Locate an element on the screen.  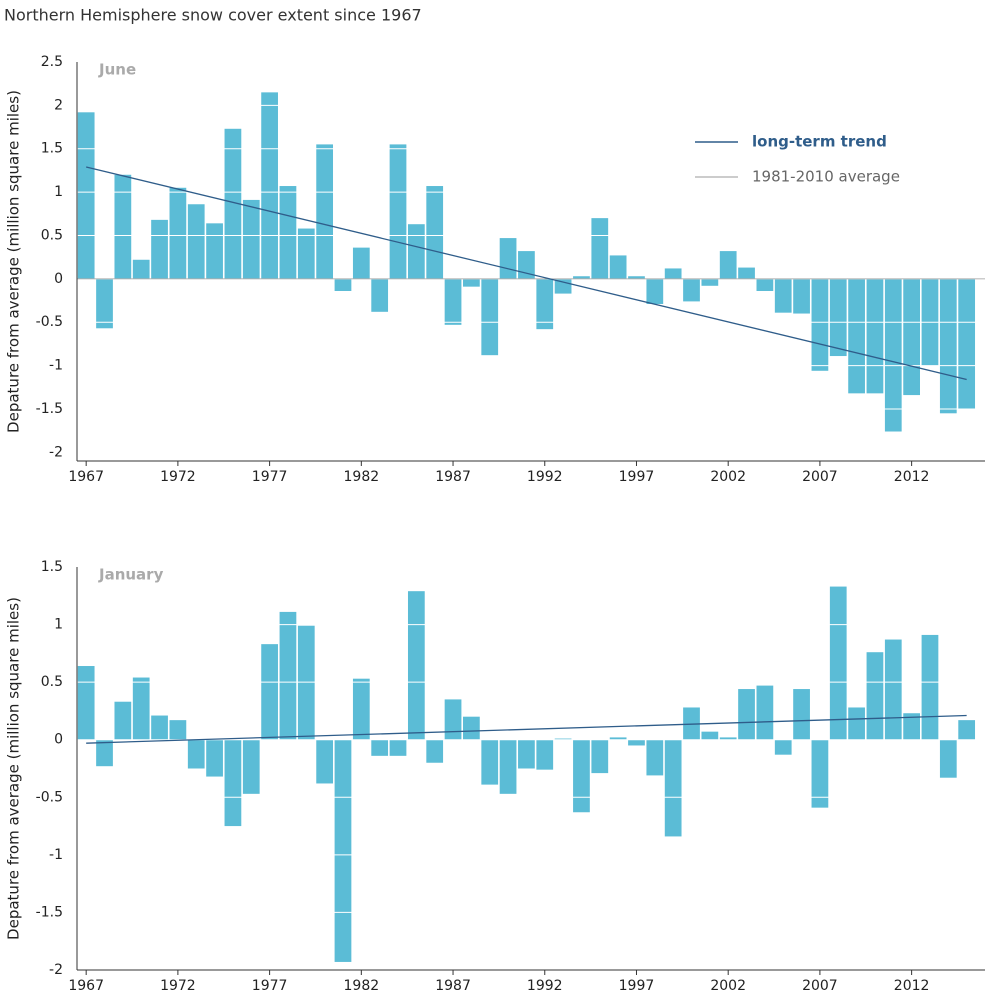
panel-title: June is located at coordinates (117, 70).